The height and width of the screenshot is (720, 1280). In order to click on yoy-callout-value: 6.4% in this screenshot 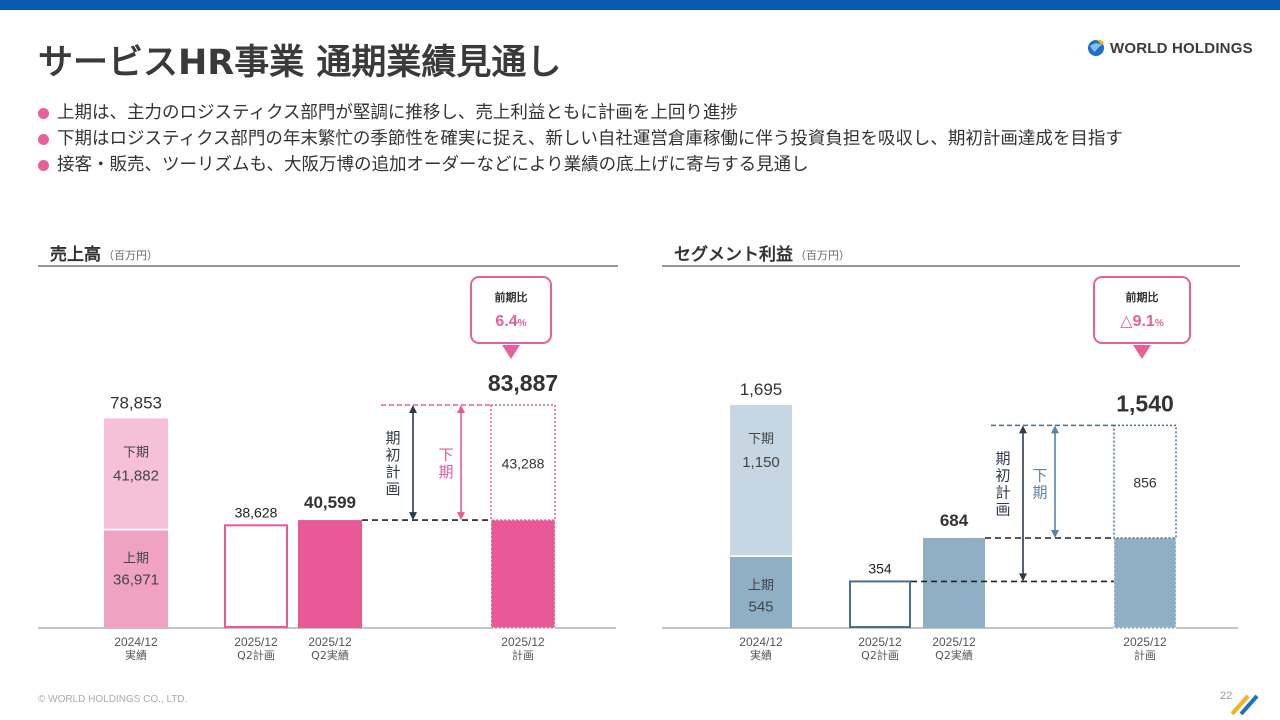, I will do `click(510, 321)`.